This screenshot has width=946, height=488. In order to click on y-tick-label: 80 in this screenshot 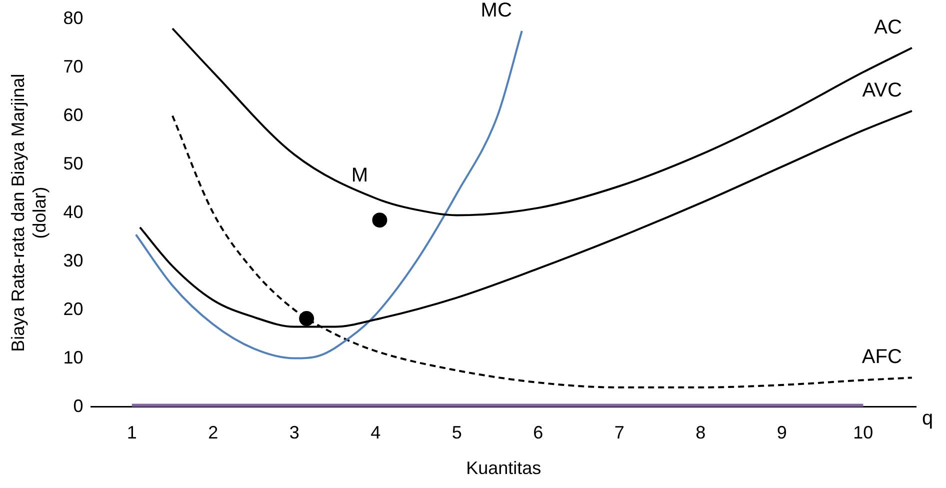, I will do `click(73, 18)`.